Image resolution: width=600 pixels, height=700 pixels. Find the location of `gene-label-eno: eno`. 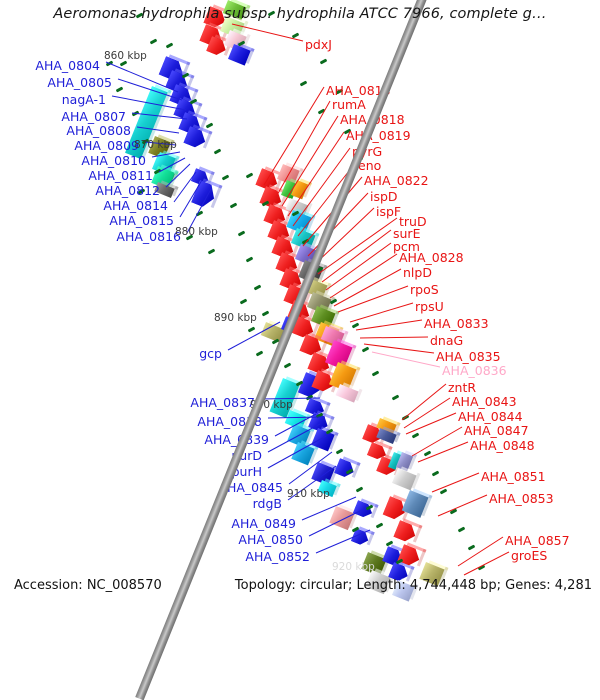

gene-label-eno: eno is located at coordinates (370, 165).